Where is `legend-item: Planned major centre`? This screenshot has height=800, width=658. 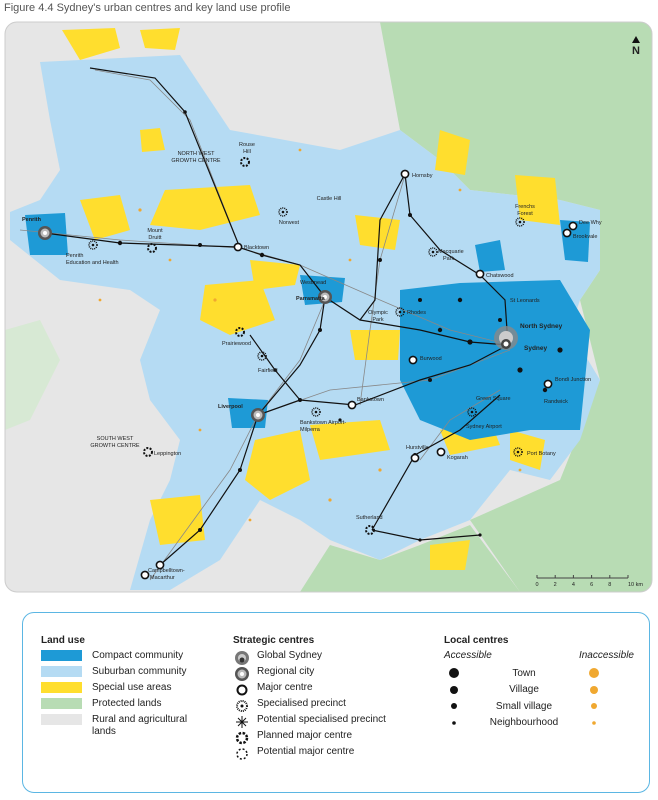
legend-item: Planned major centre is located at coordinates (309, 738).